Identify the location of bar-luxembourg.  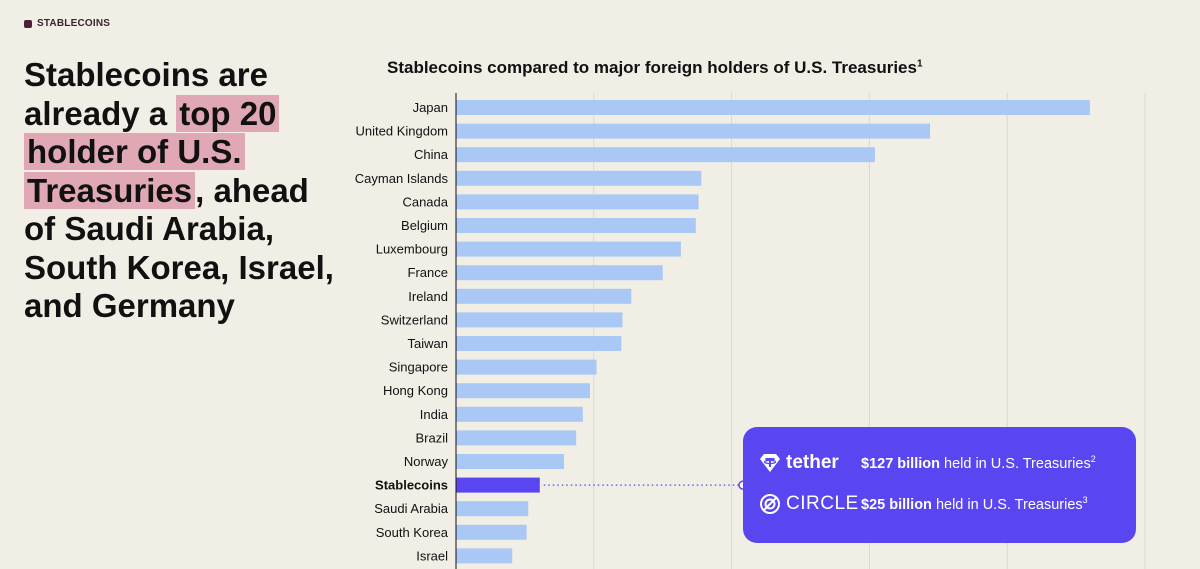
(568, 249).